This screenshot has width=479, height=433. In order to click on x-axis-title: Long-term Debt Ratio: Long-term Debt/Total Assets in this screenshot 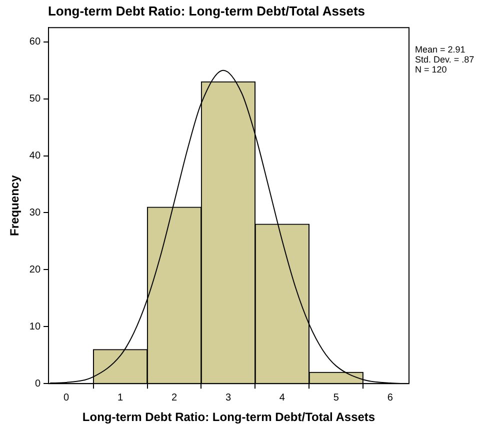, I will do `click(229, 417)`.